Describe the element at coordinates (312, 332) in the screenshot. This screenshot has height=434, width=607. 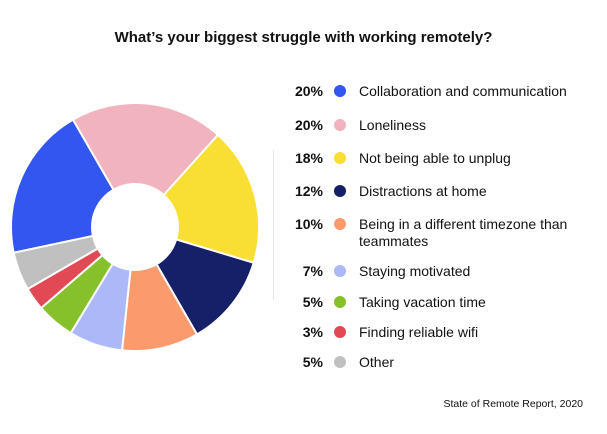
I see `legend-percent: 3%` at that location.